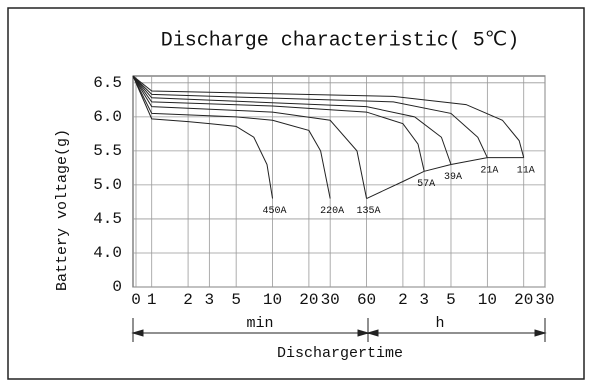 This screenshot has height=387, width=592. Describe the element at coordinates (340, 40) in the screenshot. I see `chart-title: Discharge characteristic( 5℃)` at that location.